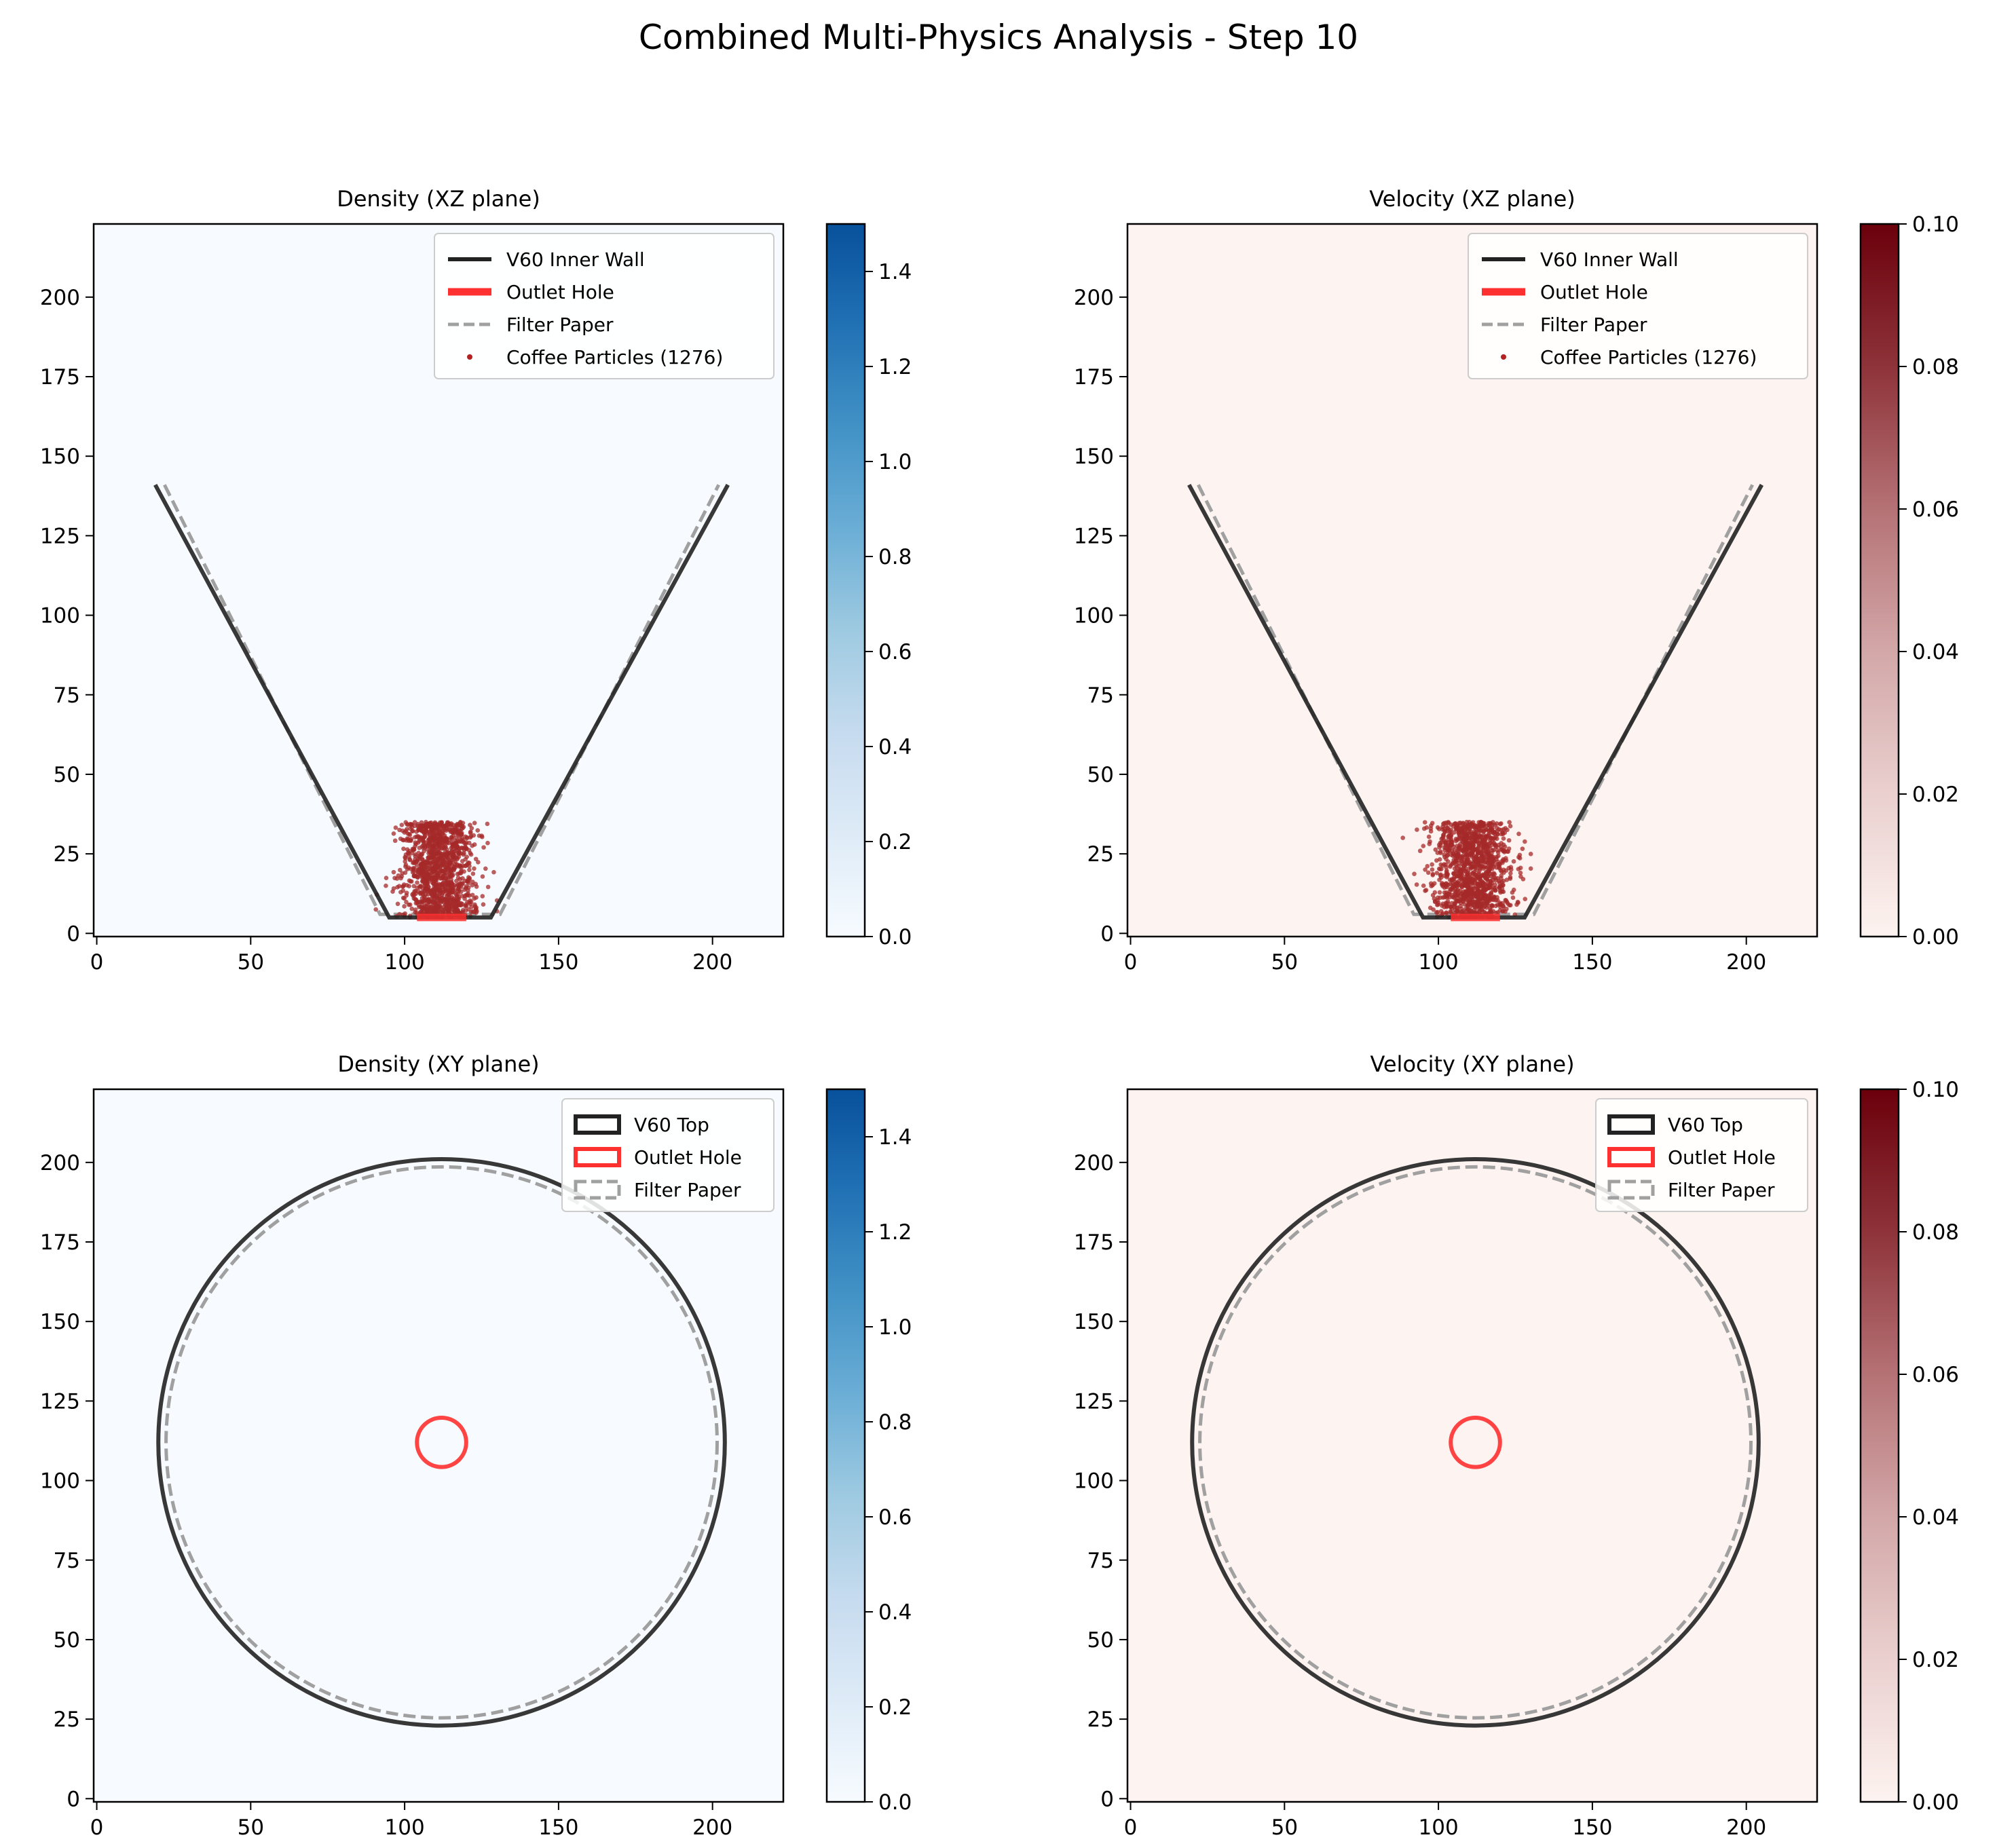  I want to click on outlet-hole-circle, so click(1476, 1443).